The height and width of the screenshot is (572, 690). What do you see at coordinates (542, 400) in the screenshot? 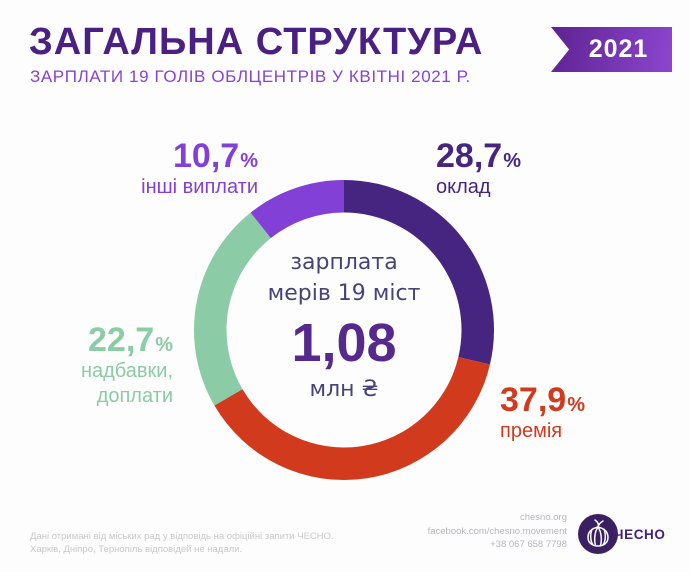
I see `percent-premia: 37,9%` at bounding box center [542, 400].